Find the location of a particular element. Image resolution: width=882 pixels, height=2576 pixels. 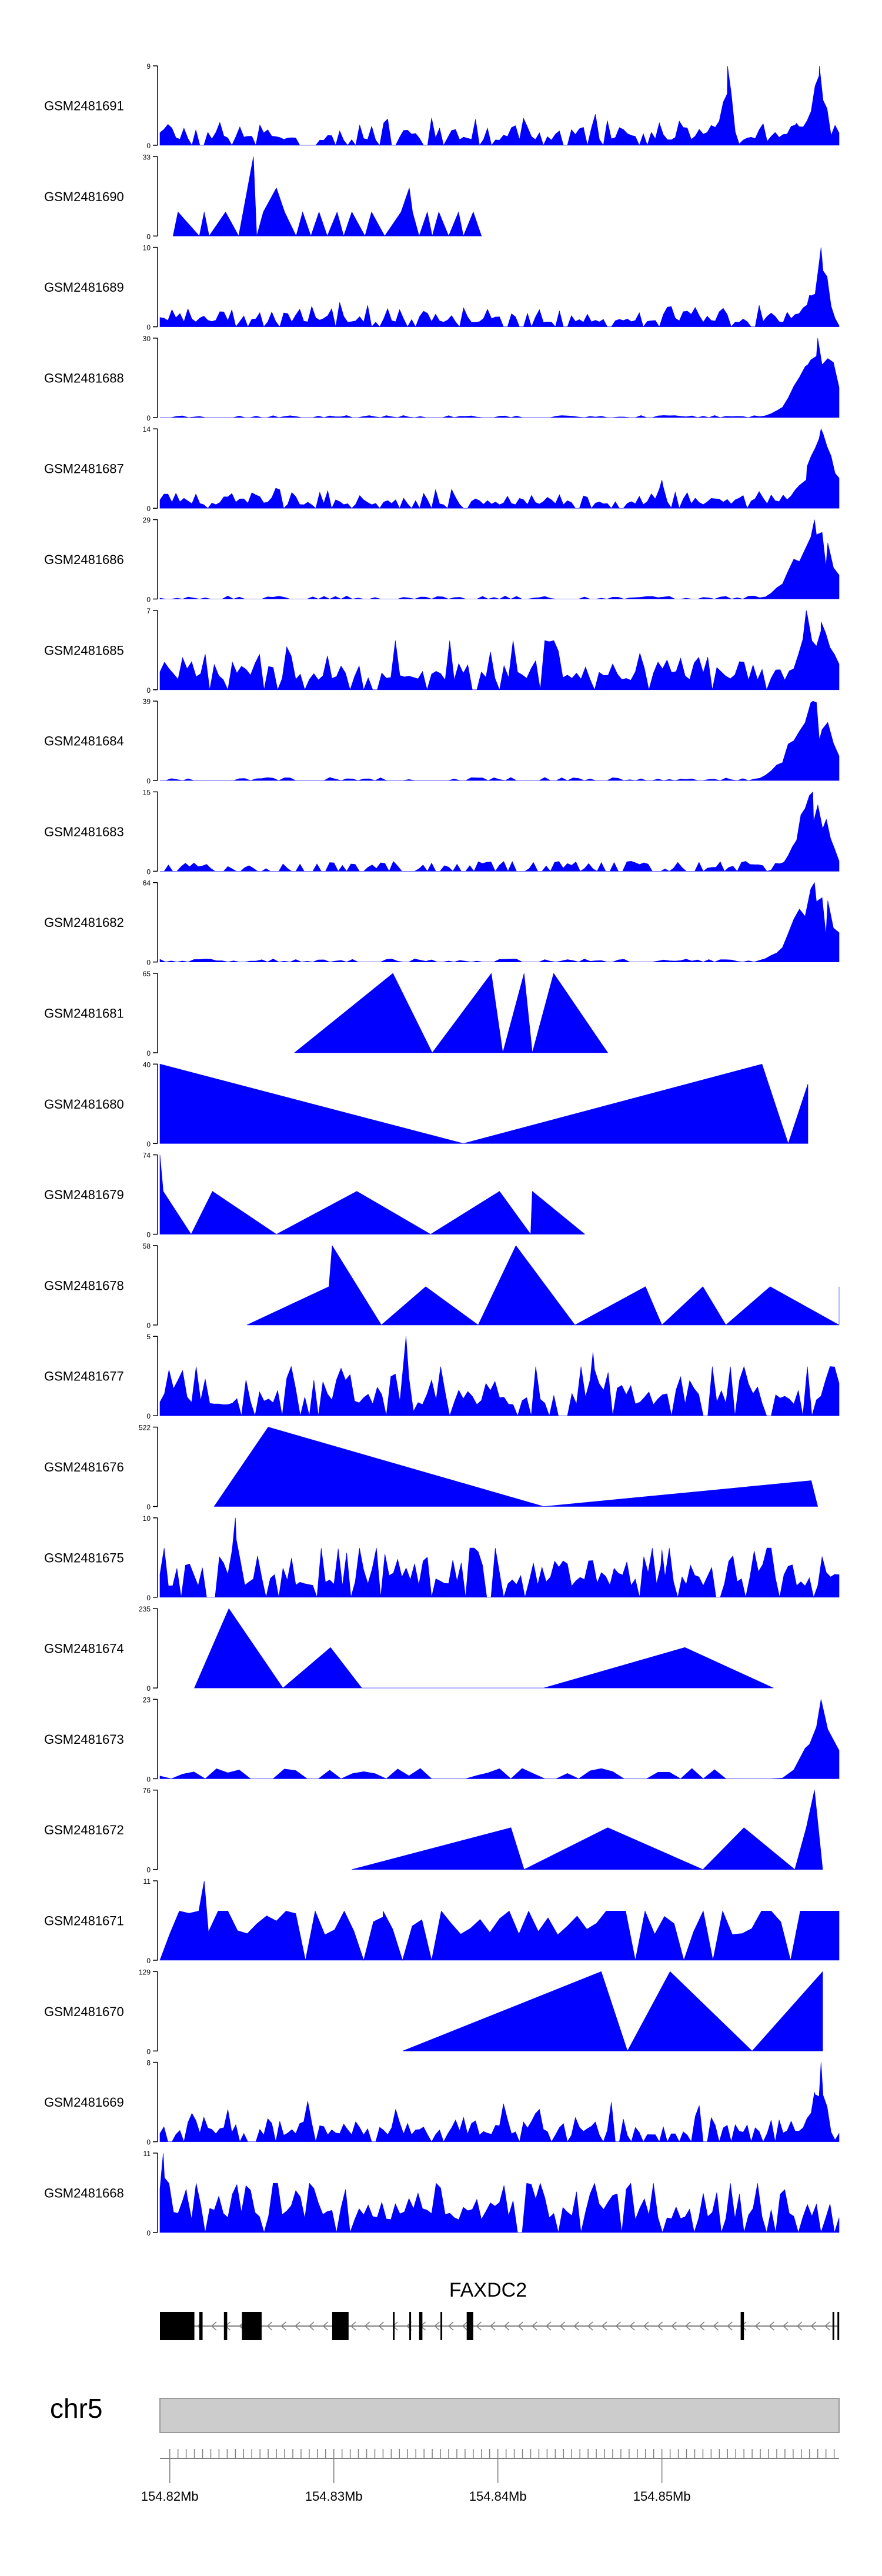

track-GSM2481673: GSM2481673 23 0 is located at coordinates (442, 1739).